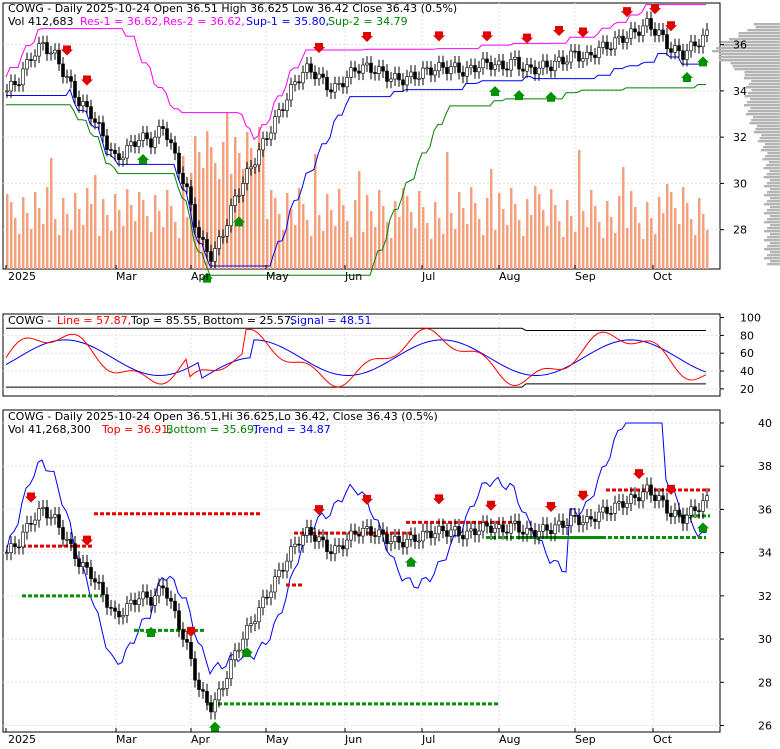 This screenshot has width=780, height=749. Describe the element at coordinates (428, 739) in the screenshot. I see `x-tick-label: Jul` at that location.